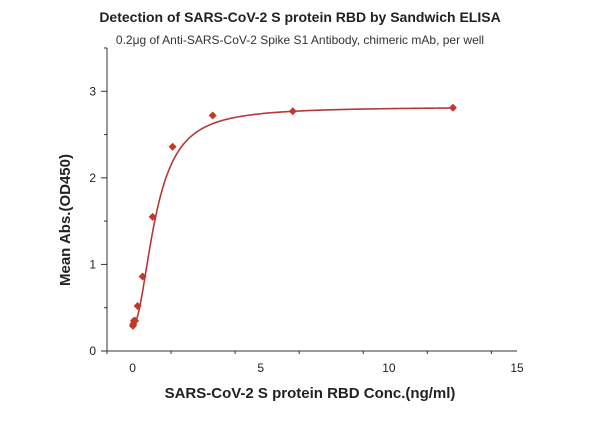  What do you see at coordinates (92, 178) in the screenshot?
I see `y-tick-label: 2` at bounding box center [92, 178].